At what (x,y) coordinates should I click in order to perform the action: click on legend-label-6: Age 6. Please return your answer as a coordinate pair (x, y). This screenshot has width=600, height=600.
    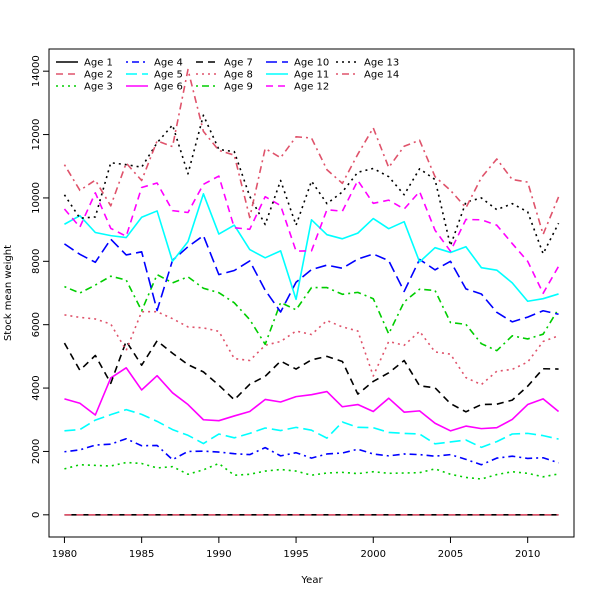
    Looking at the image, I should click on (168, 87).